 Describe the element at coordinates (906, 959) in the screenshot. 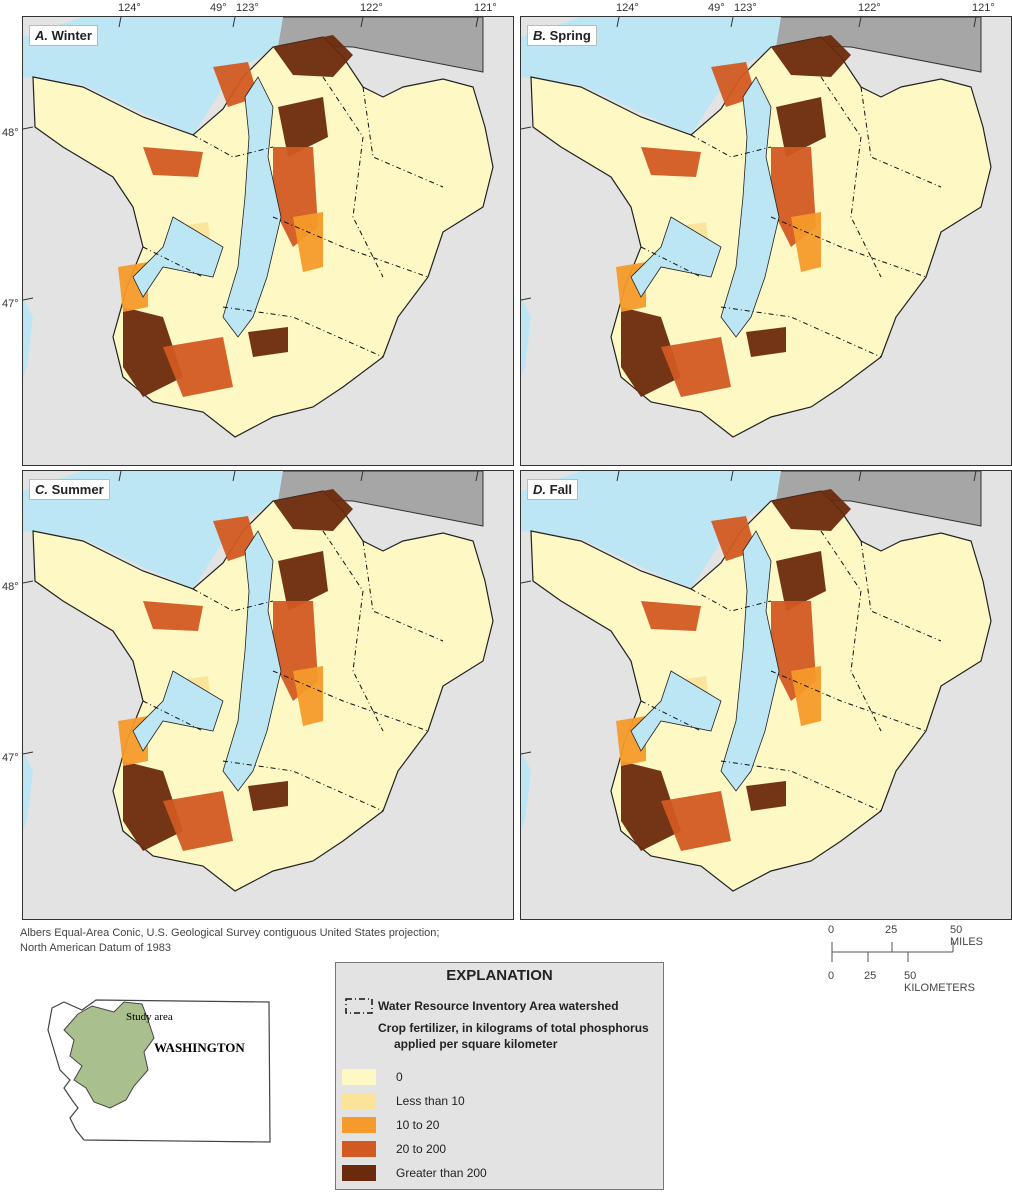

I see `scale-bar: 0 25 50 MILES 0 25 50 KILOMETERS` at that location.